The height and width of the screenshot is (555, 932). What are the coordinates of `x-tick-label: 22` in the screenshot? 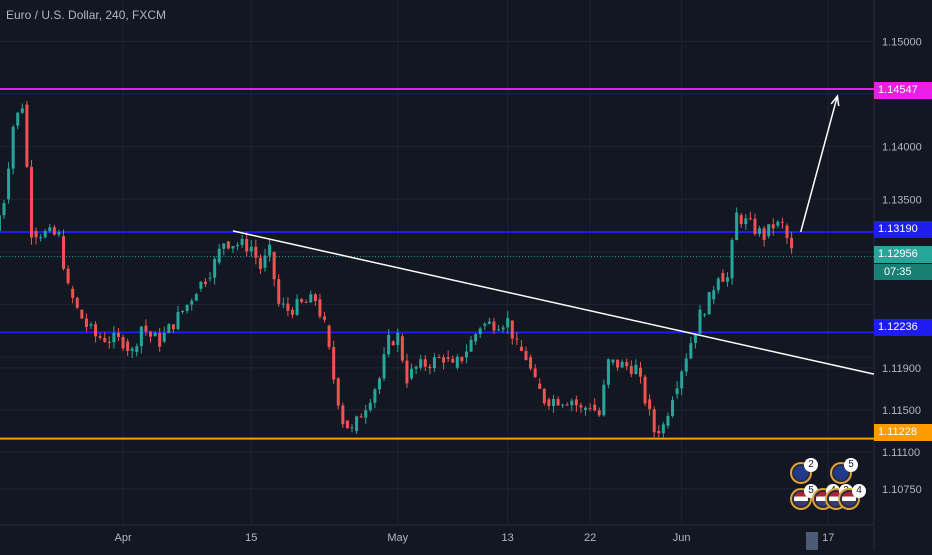 It's located at (590, 538).